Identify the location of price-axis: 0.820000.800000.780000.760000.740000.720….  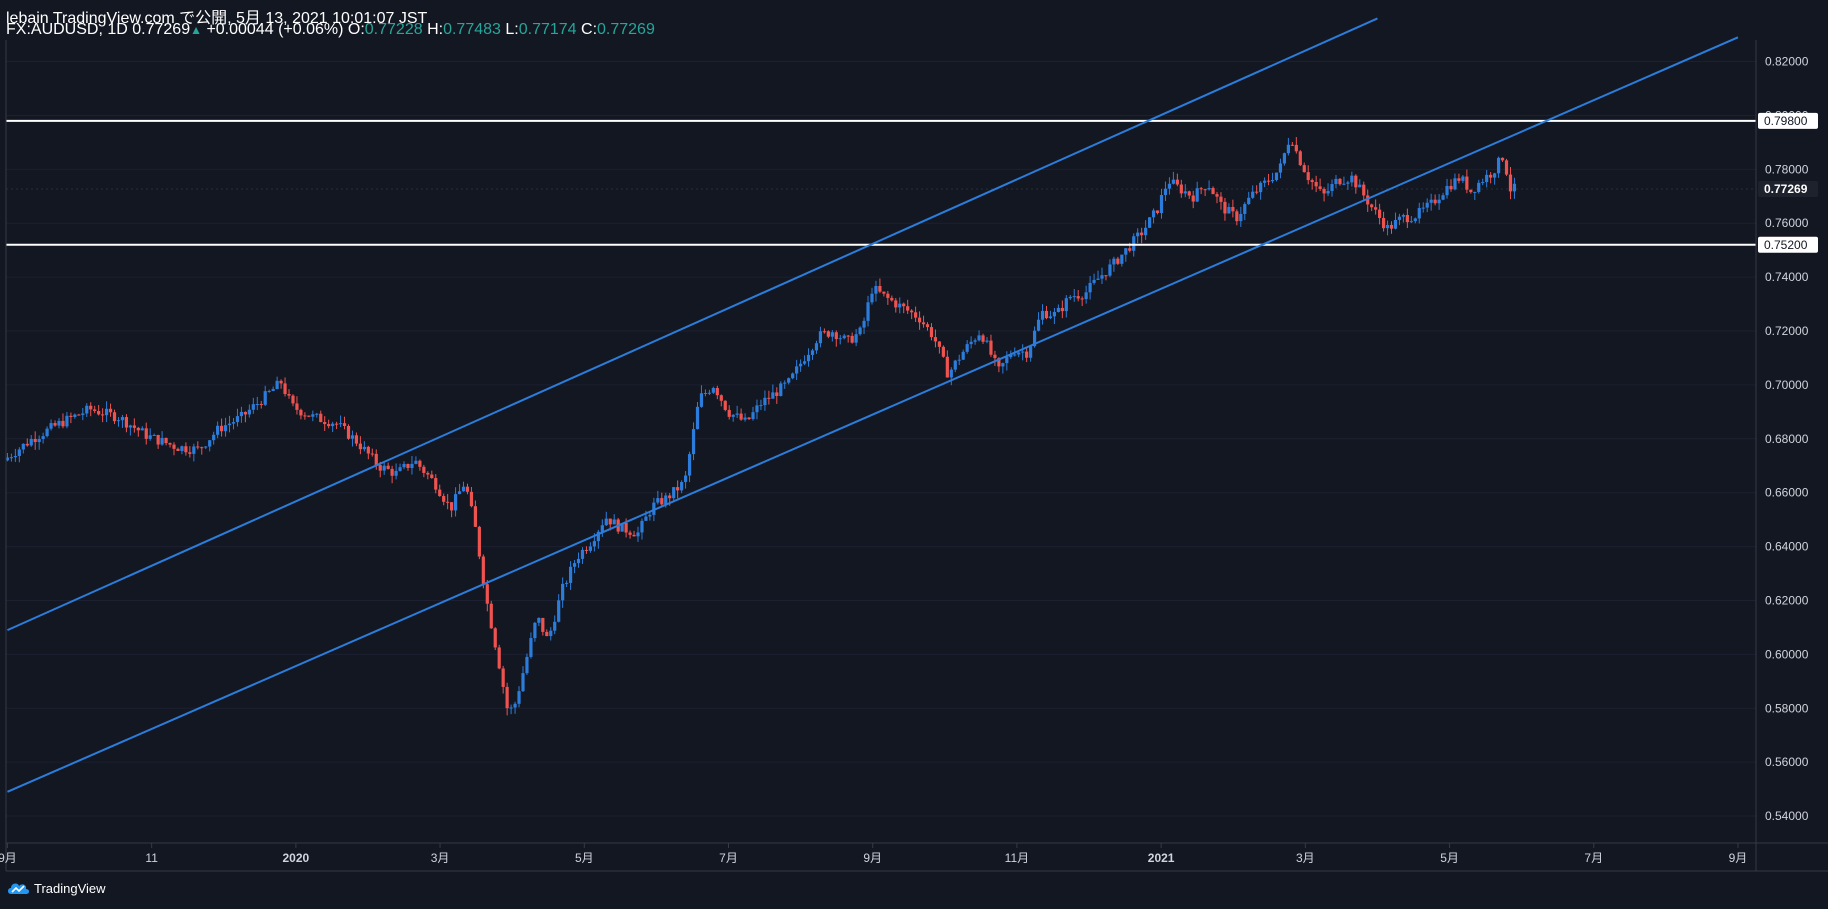
(1788, 439).